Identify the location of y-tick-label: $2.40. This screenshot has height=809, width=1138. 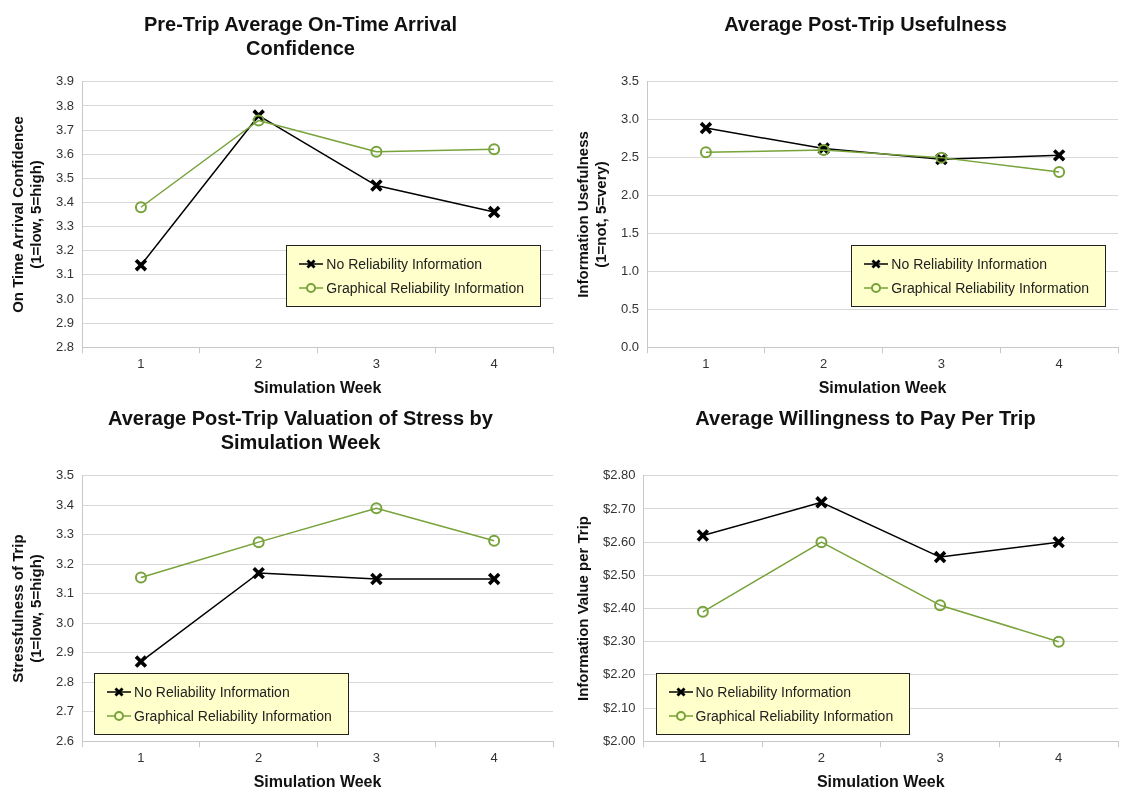
(619, 608).